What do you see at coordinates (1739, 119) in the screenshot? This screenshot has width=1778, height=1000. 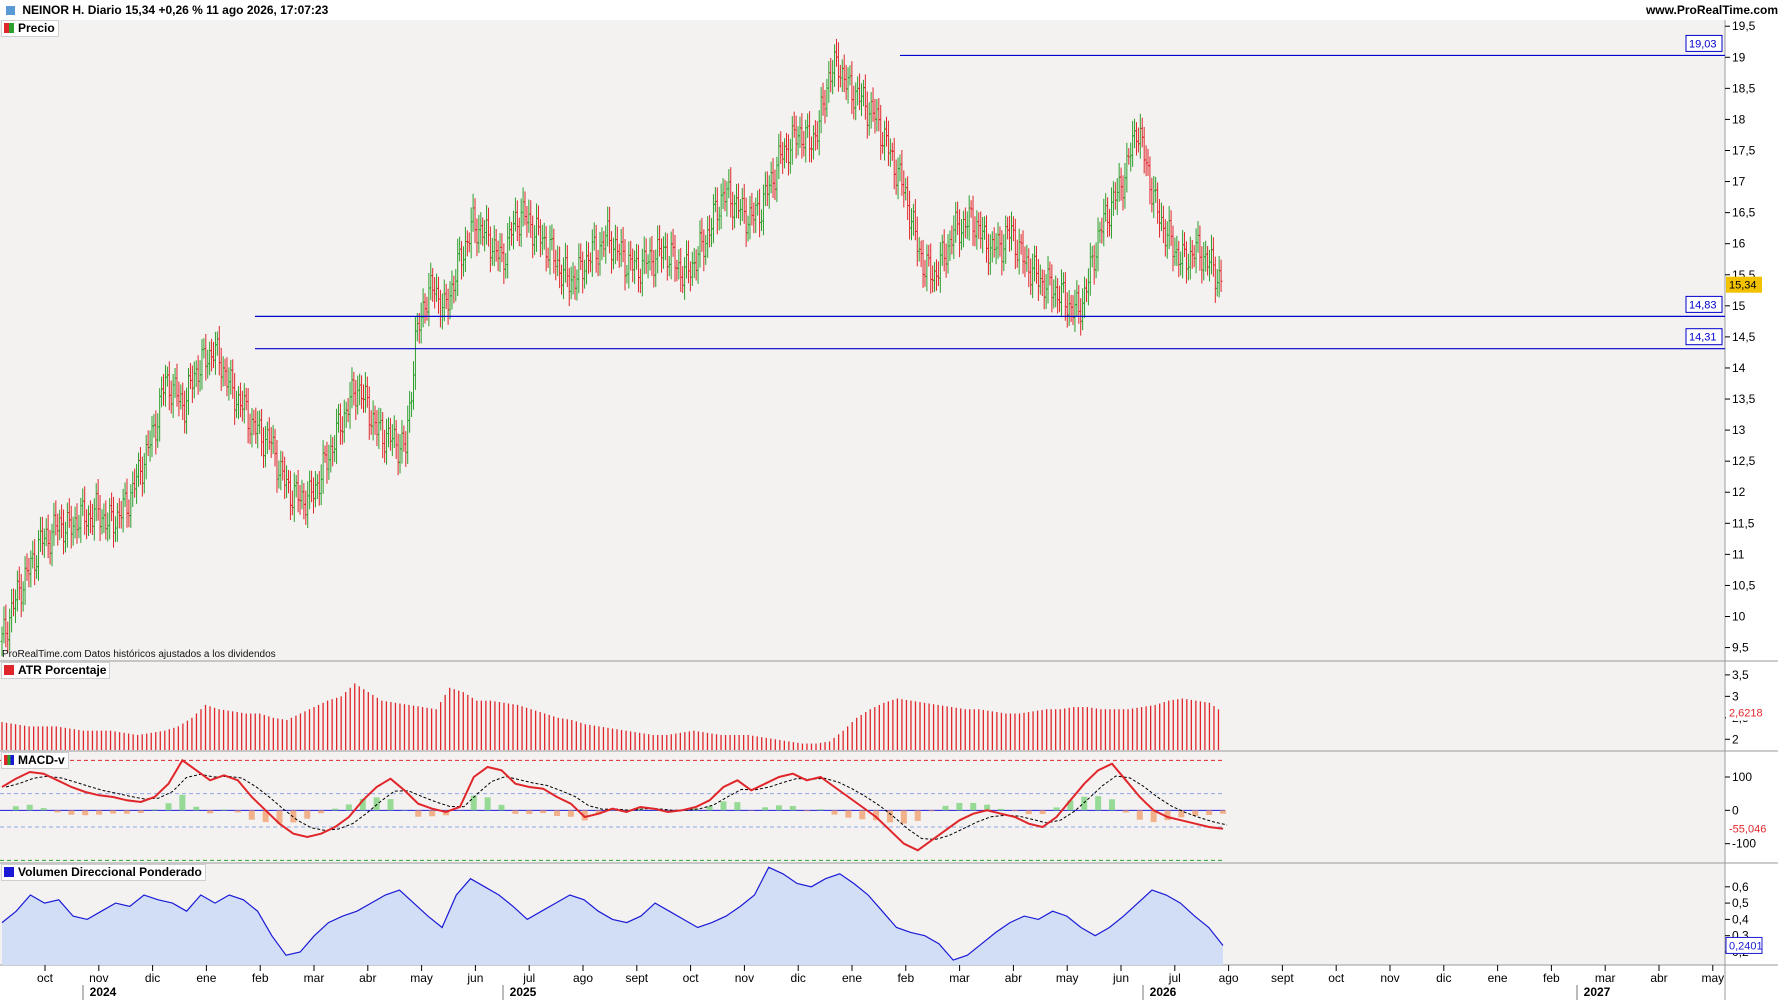 I see `price-tick-label: 18` at bounding box center [1739, 119].